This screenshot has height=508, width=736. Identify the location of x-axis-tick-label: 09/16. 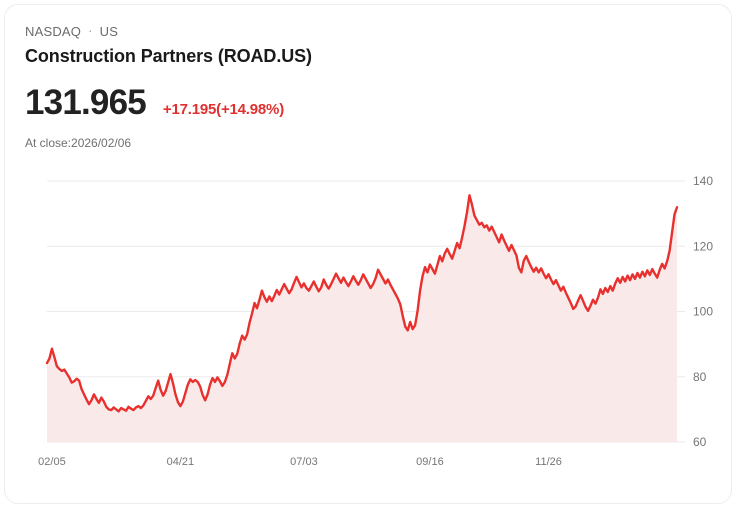
(430, 462).